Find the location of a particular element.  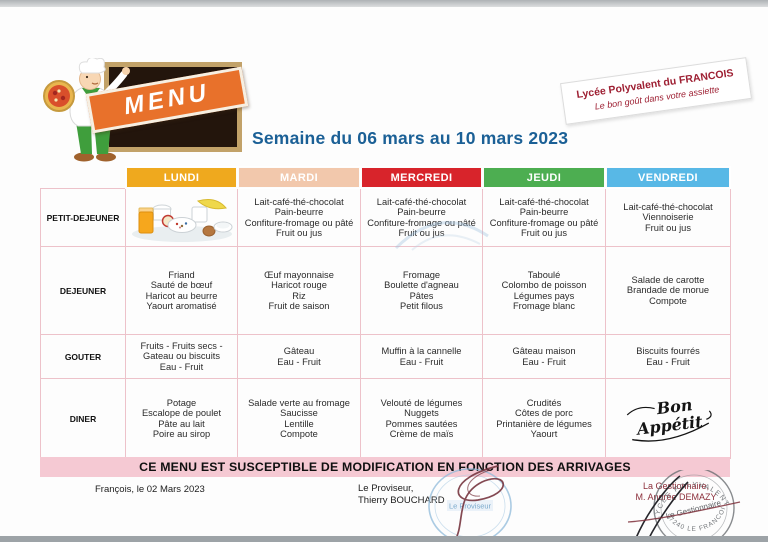

row-label-dejeuner: DEJEUNER is located at coordinates (83, 290).